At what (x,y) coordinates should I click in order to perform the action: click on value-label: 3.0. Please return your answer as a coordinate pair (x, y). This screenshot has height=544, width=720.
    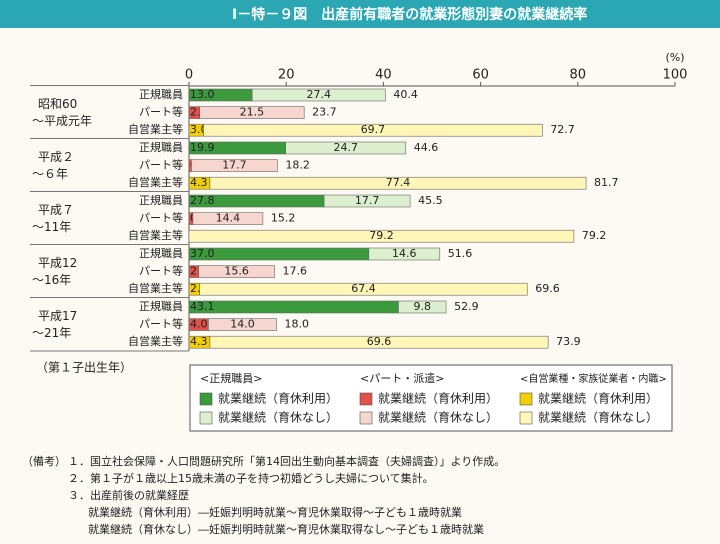
    Looking at the image, I should click on (199, 129).